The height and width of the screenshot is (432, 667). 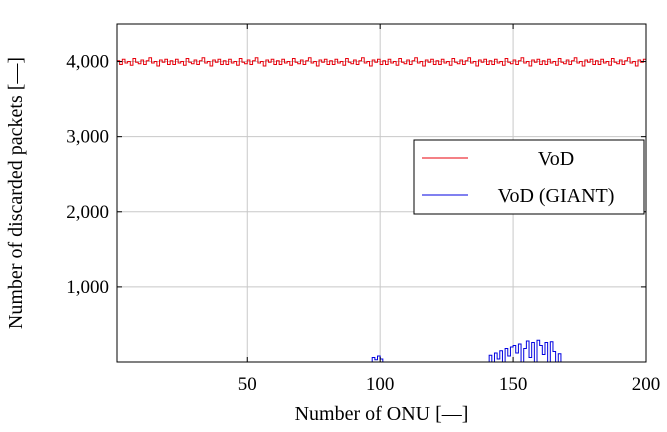 What do you see at coordinates (556, 159) in the screenshot?
I see `legend-label-vod: VoD` at bounding box center [556, 159].